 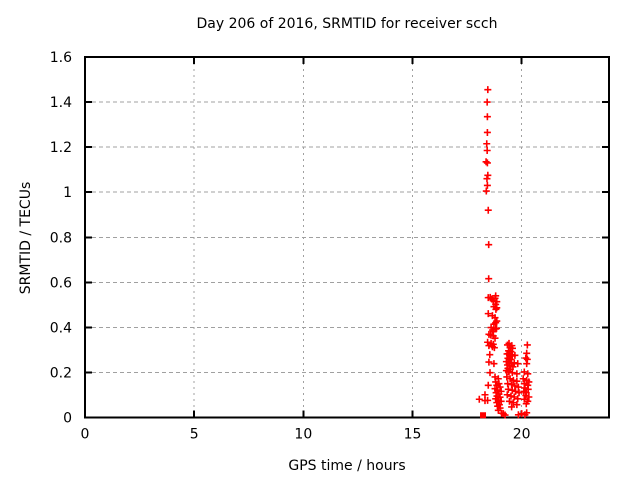 I want to click on data-points, so click(x=504, y=252).